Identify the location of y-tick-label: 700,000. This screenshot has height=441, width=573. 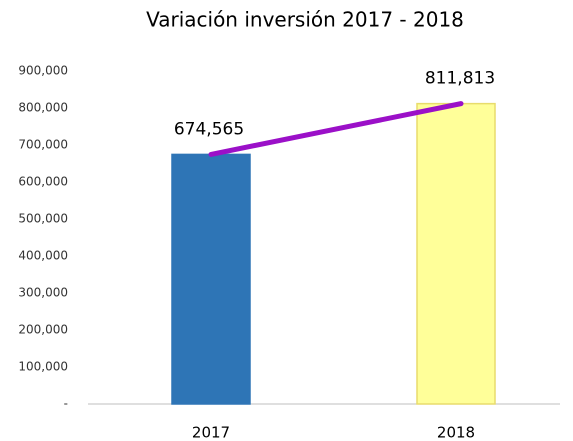
(43, 145).